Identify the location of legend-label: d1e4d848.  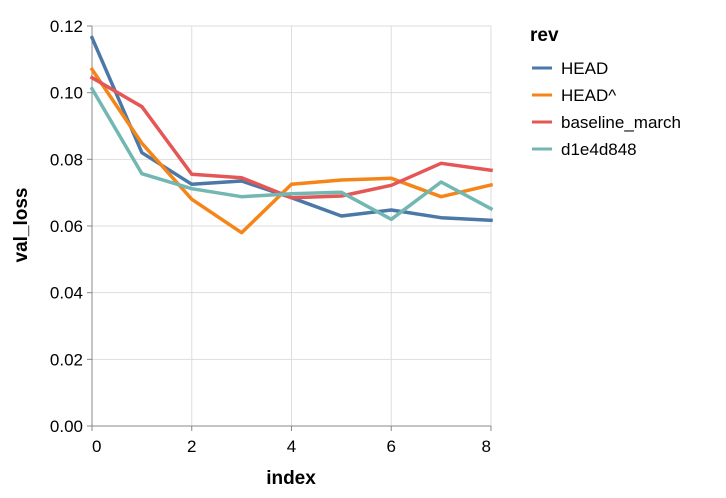
(599, 149).